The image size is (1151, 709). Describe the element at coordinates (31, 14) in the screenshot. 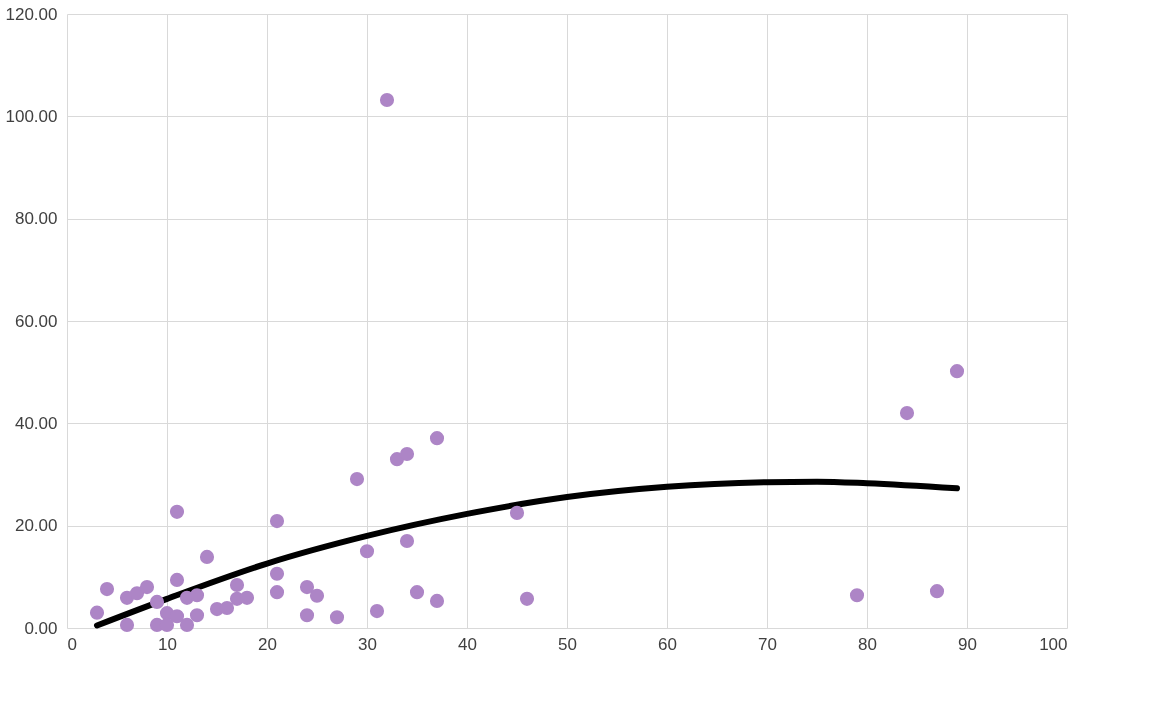

I see `y-tick-label: 120.00` at that location.